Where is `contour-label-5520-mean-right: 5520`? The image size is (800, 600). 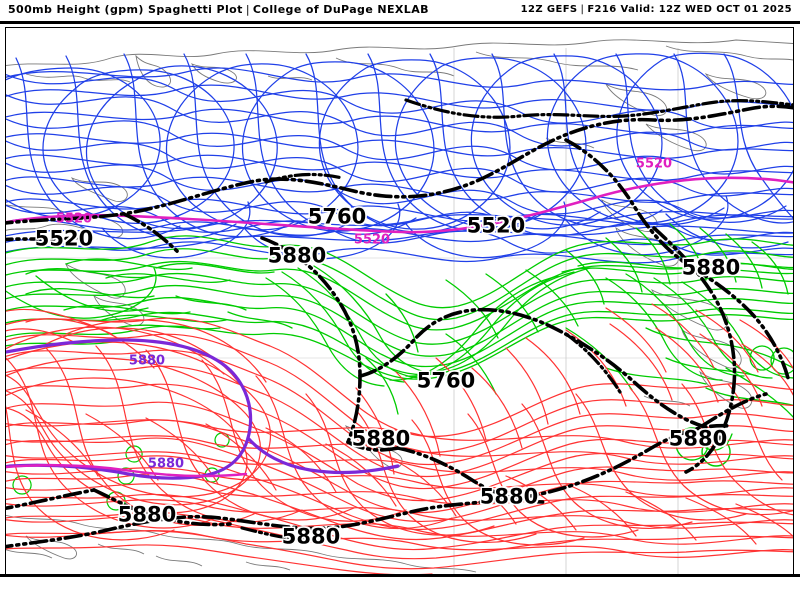 contour-label-5520-mean-right: 5520 is located at coordinates (654, 164).